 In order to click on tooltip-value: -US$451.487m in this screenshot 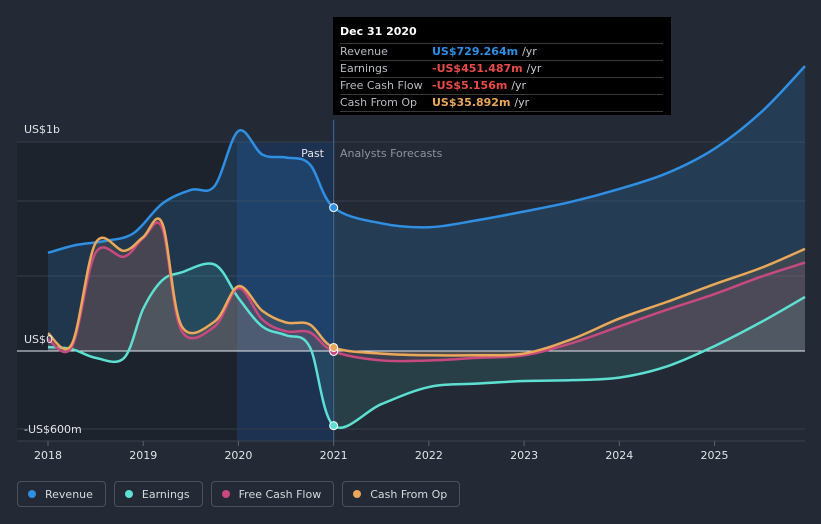, I will do `click(477, 68)`.